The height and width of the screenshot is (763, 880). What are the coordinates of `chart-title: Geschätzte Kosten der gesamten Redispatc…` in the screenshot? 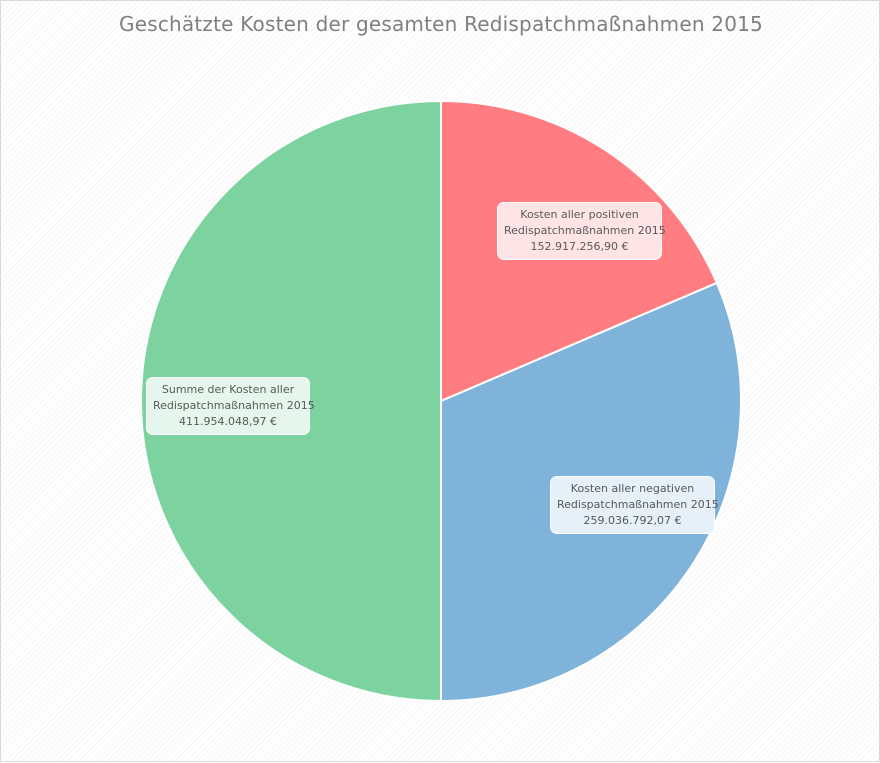 It's located at (441, 24).